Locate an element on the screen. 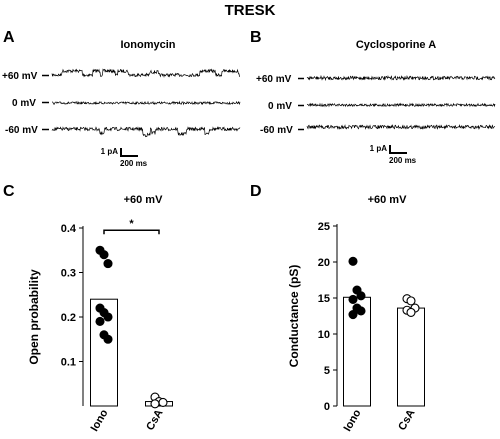 The width and height of the screenshot is (500, 439). chart-c-significance-star: * is located at coordinates (131, 224).